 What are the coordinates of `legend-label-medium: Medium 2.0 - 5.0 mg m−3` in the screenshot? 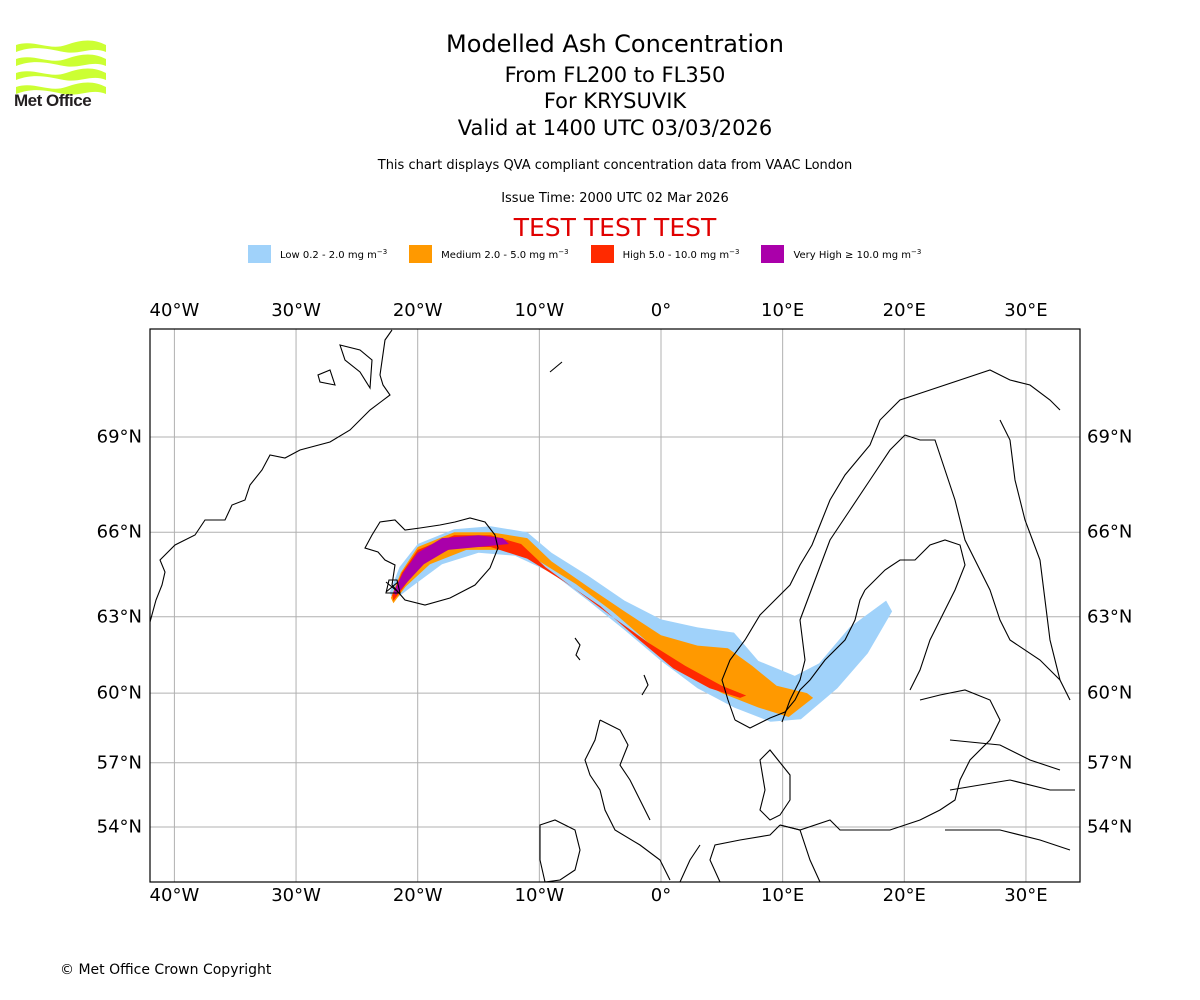 It's located at (505, 254).